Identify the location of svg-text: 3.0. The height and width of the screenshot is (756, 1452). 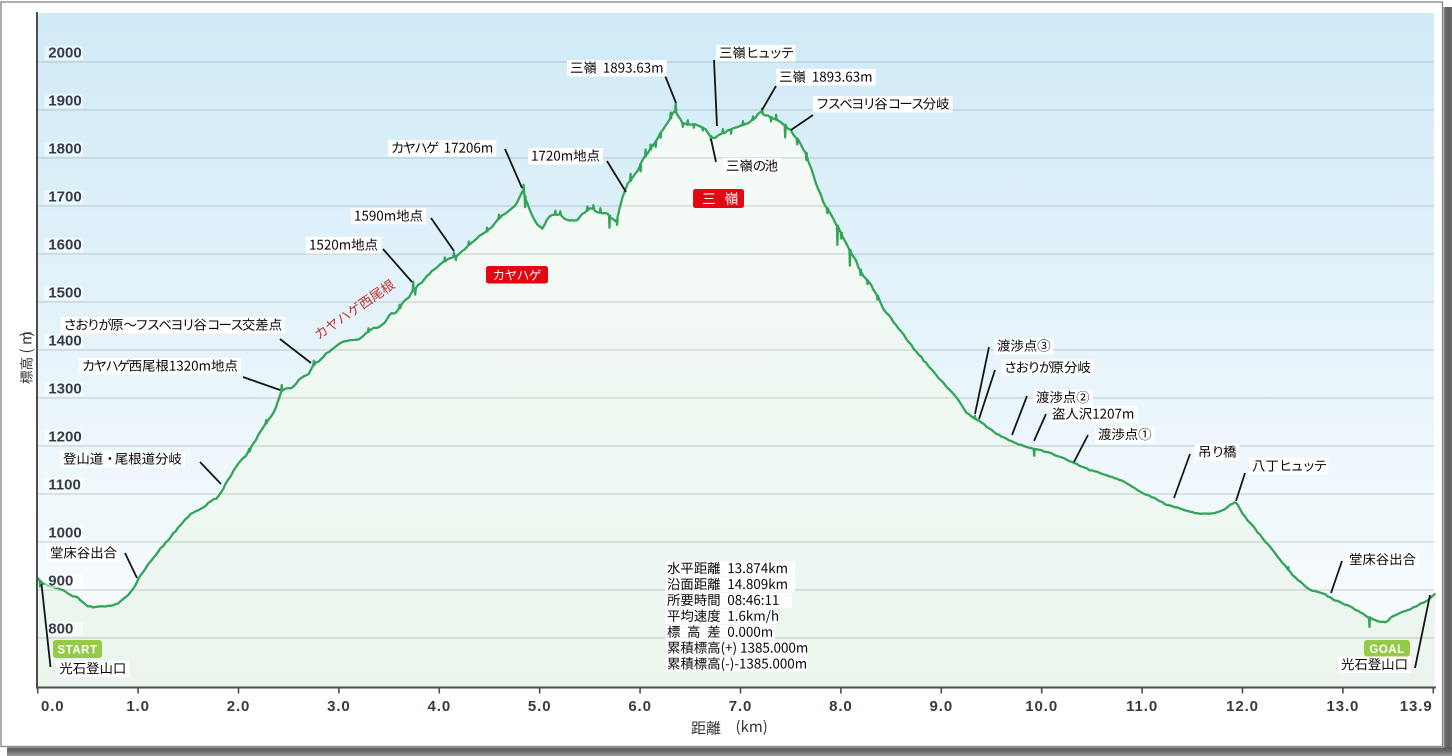
(339, 706).